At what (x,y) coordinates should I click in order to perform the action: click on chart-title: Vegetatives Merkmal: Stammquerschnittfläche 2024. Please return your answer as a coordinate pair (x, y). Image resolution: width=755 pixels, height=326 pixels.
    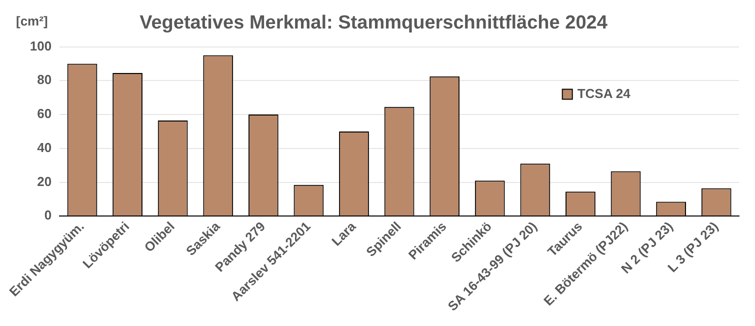
    Looking at the image, I should click on (374, 23).